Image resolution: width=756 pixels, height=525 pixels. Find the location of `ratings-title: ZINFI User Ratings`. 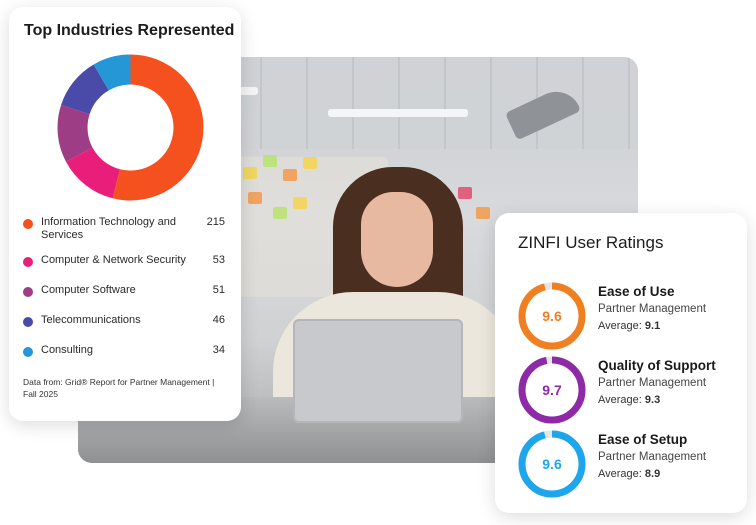

ratings-title: ZINFI User Ratings is located at coordinates (591, 242).